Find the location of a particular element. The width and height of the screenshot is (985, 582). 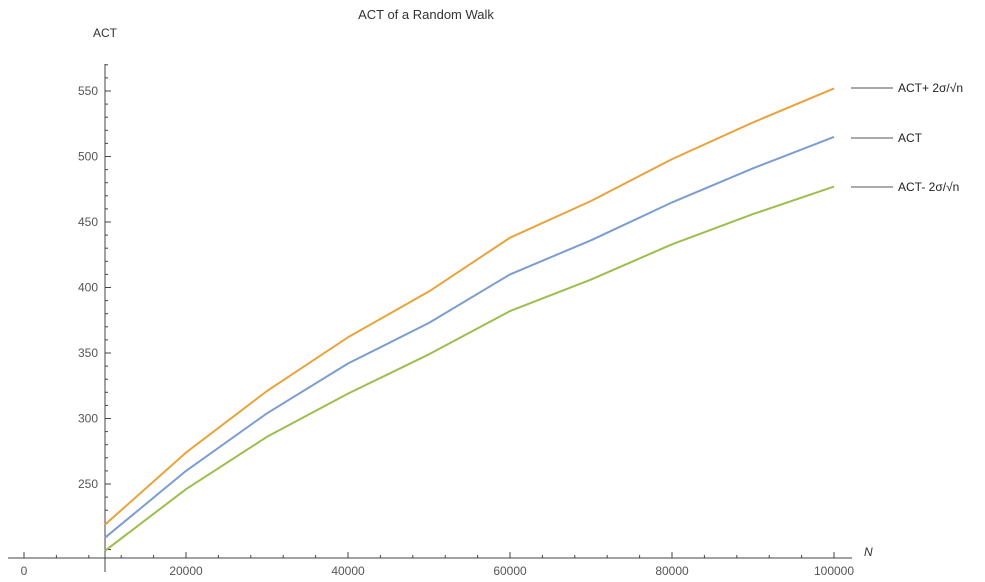

y-tick-label: 550 is located at coordinates (88, 91).